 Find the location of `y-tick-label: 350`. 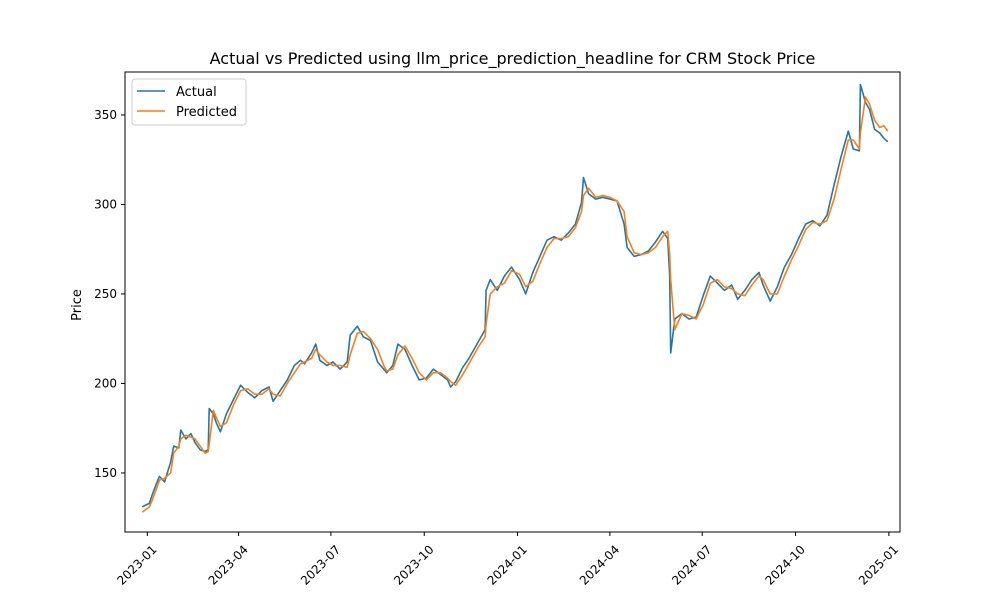

y-tick-label: 350 is located at coordinates (105, 115).